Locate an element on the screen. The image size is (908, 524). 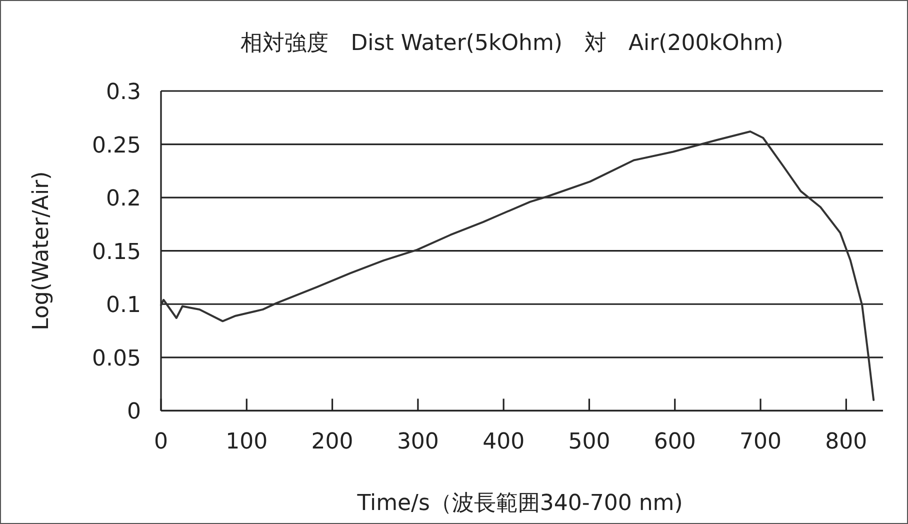
y-tick-label: 0.05 is located at coordinates (116, 359).